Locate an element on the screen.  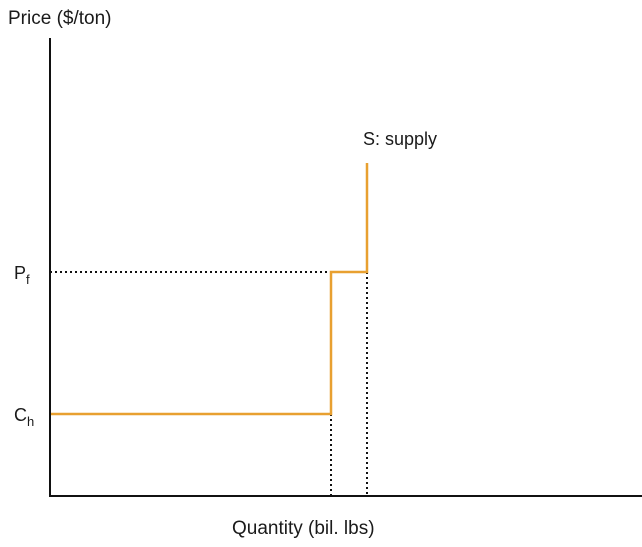
y-tick-labels: Pf Ch is located at coordinates (24, 346).